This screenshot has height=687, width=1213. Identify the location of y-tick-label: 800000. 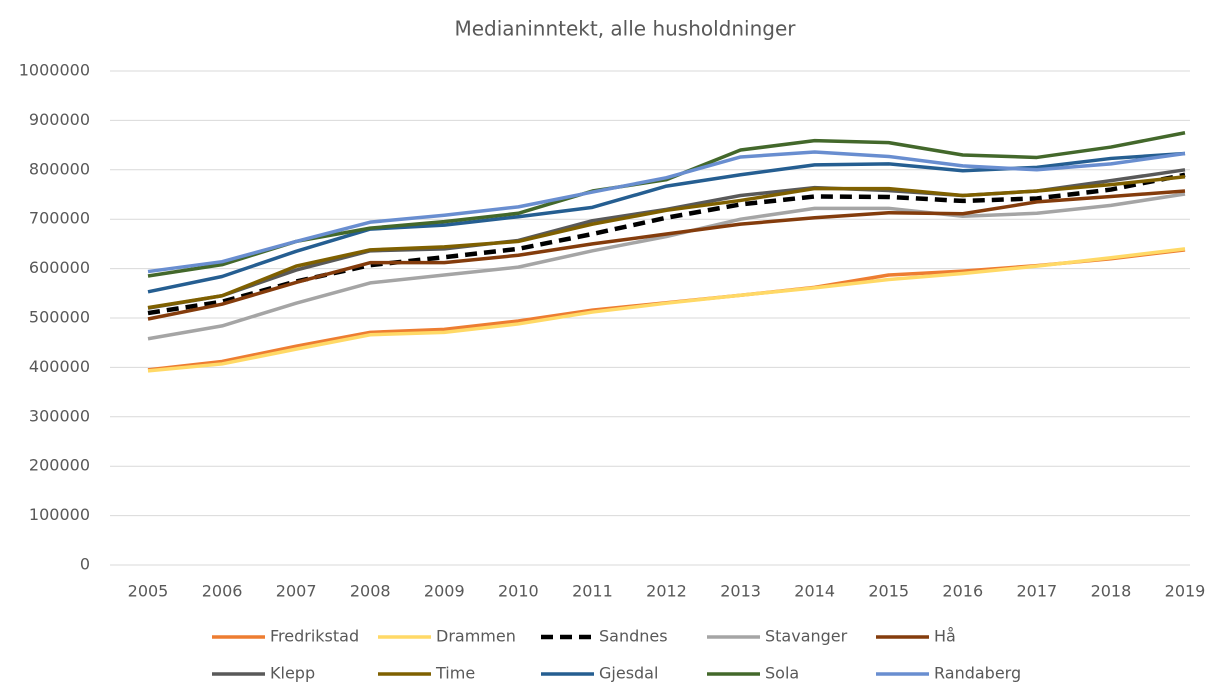
(59, 168).